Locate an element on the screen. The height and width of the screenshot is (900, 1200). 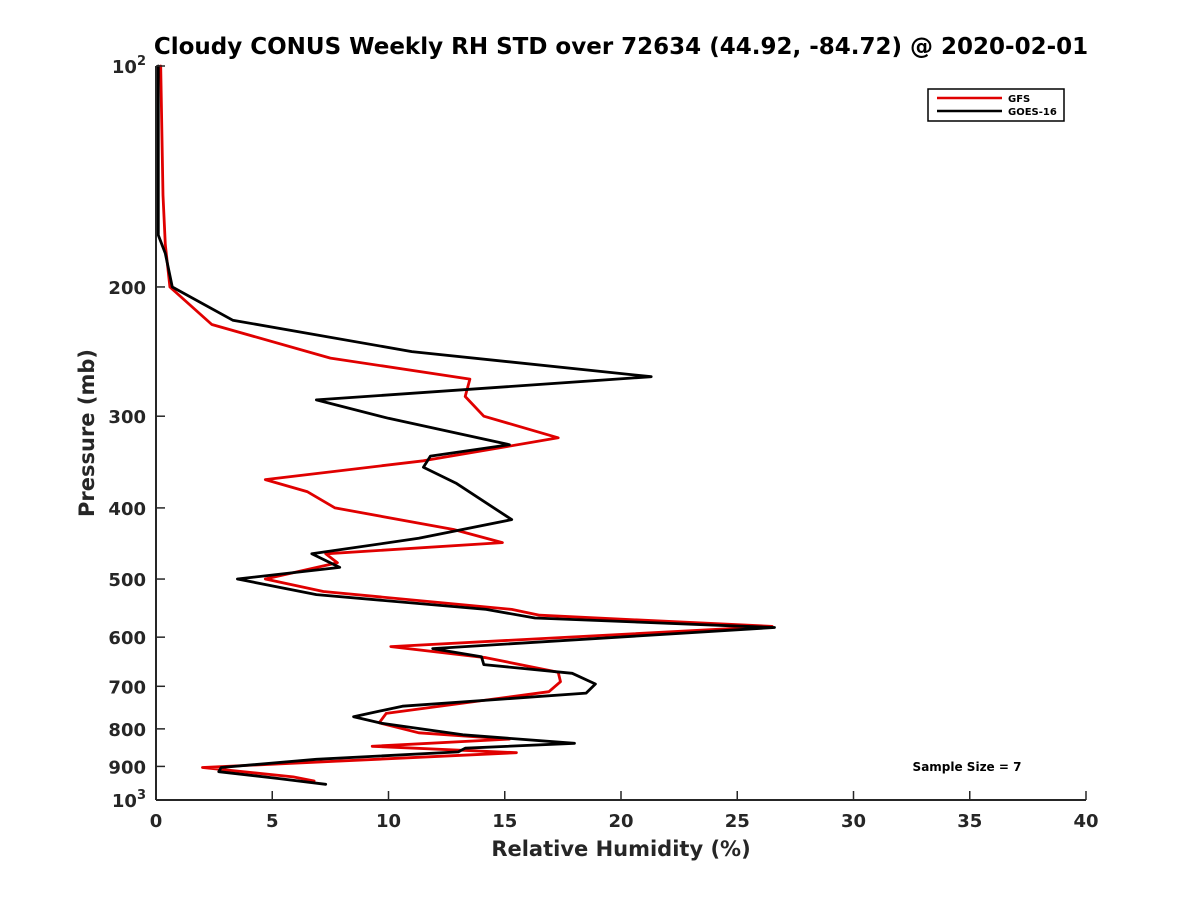
y-tick-label: 900 is located at coordinates (127, 767).